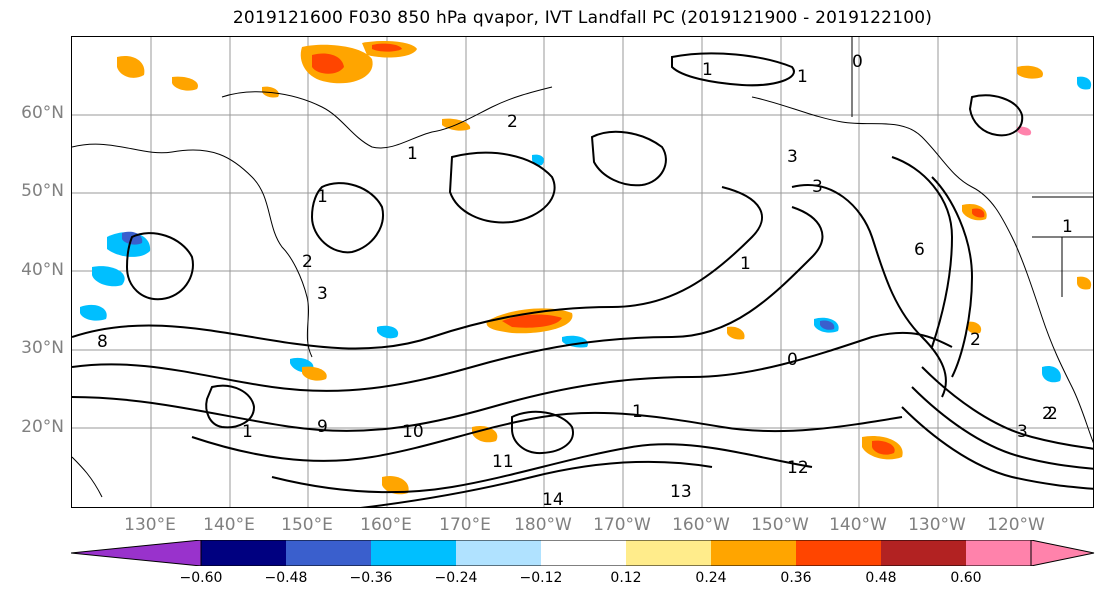 This screenshot has width=1105, height=601. Describe the element at coordinates (413, 432) in the screenshot. I see `contour-label: 10` at that location.